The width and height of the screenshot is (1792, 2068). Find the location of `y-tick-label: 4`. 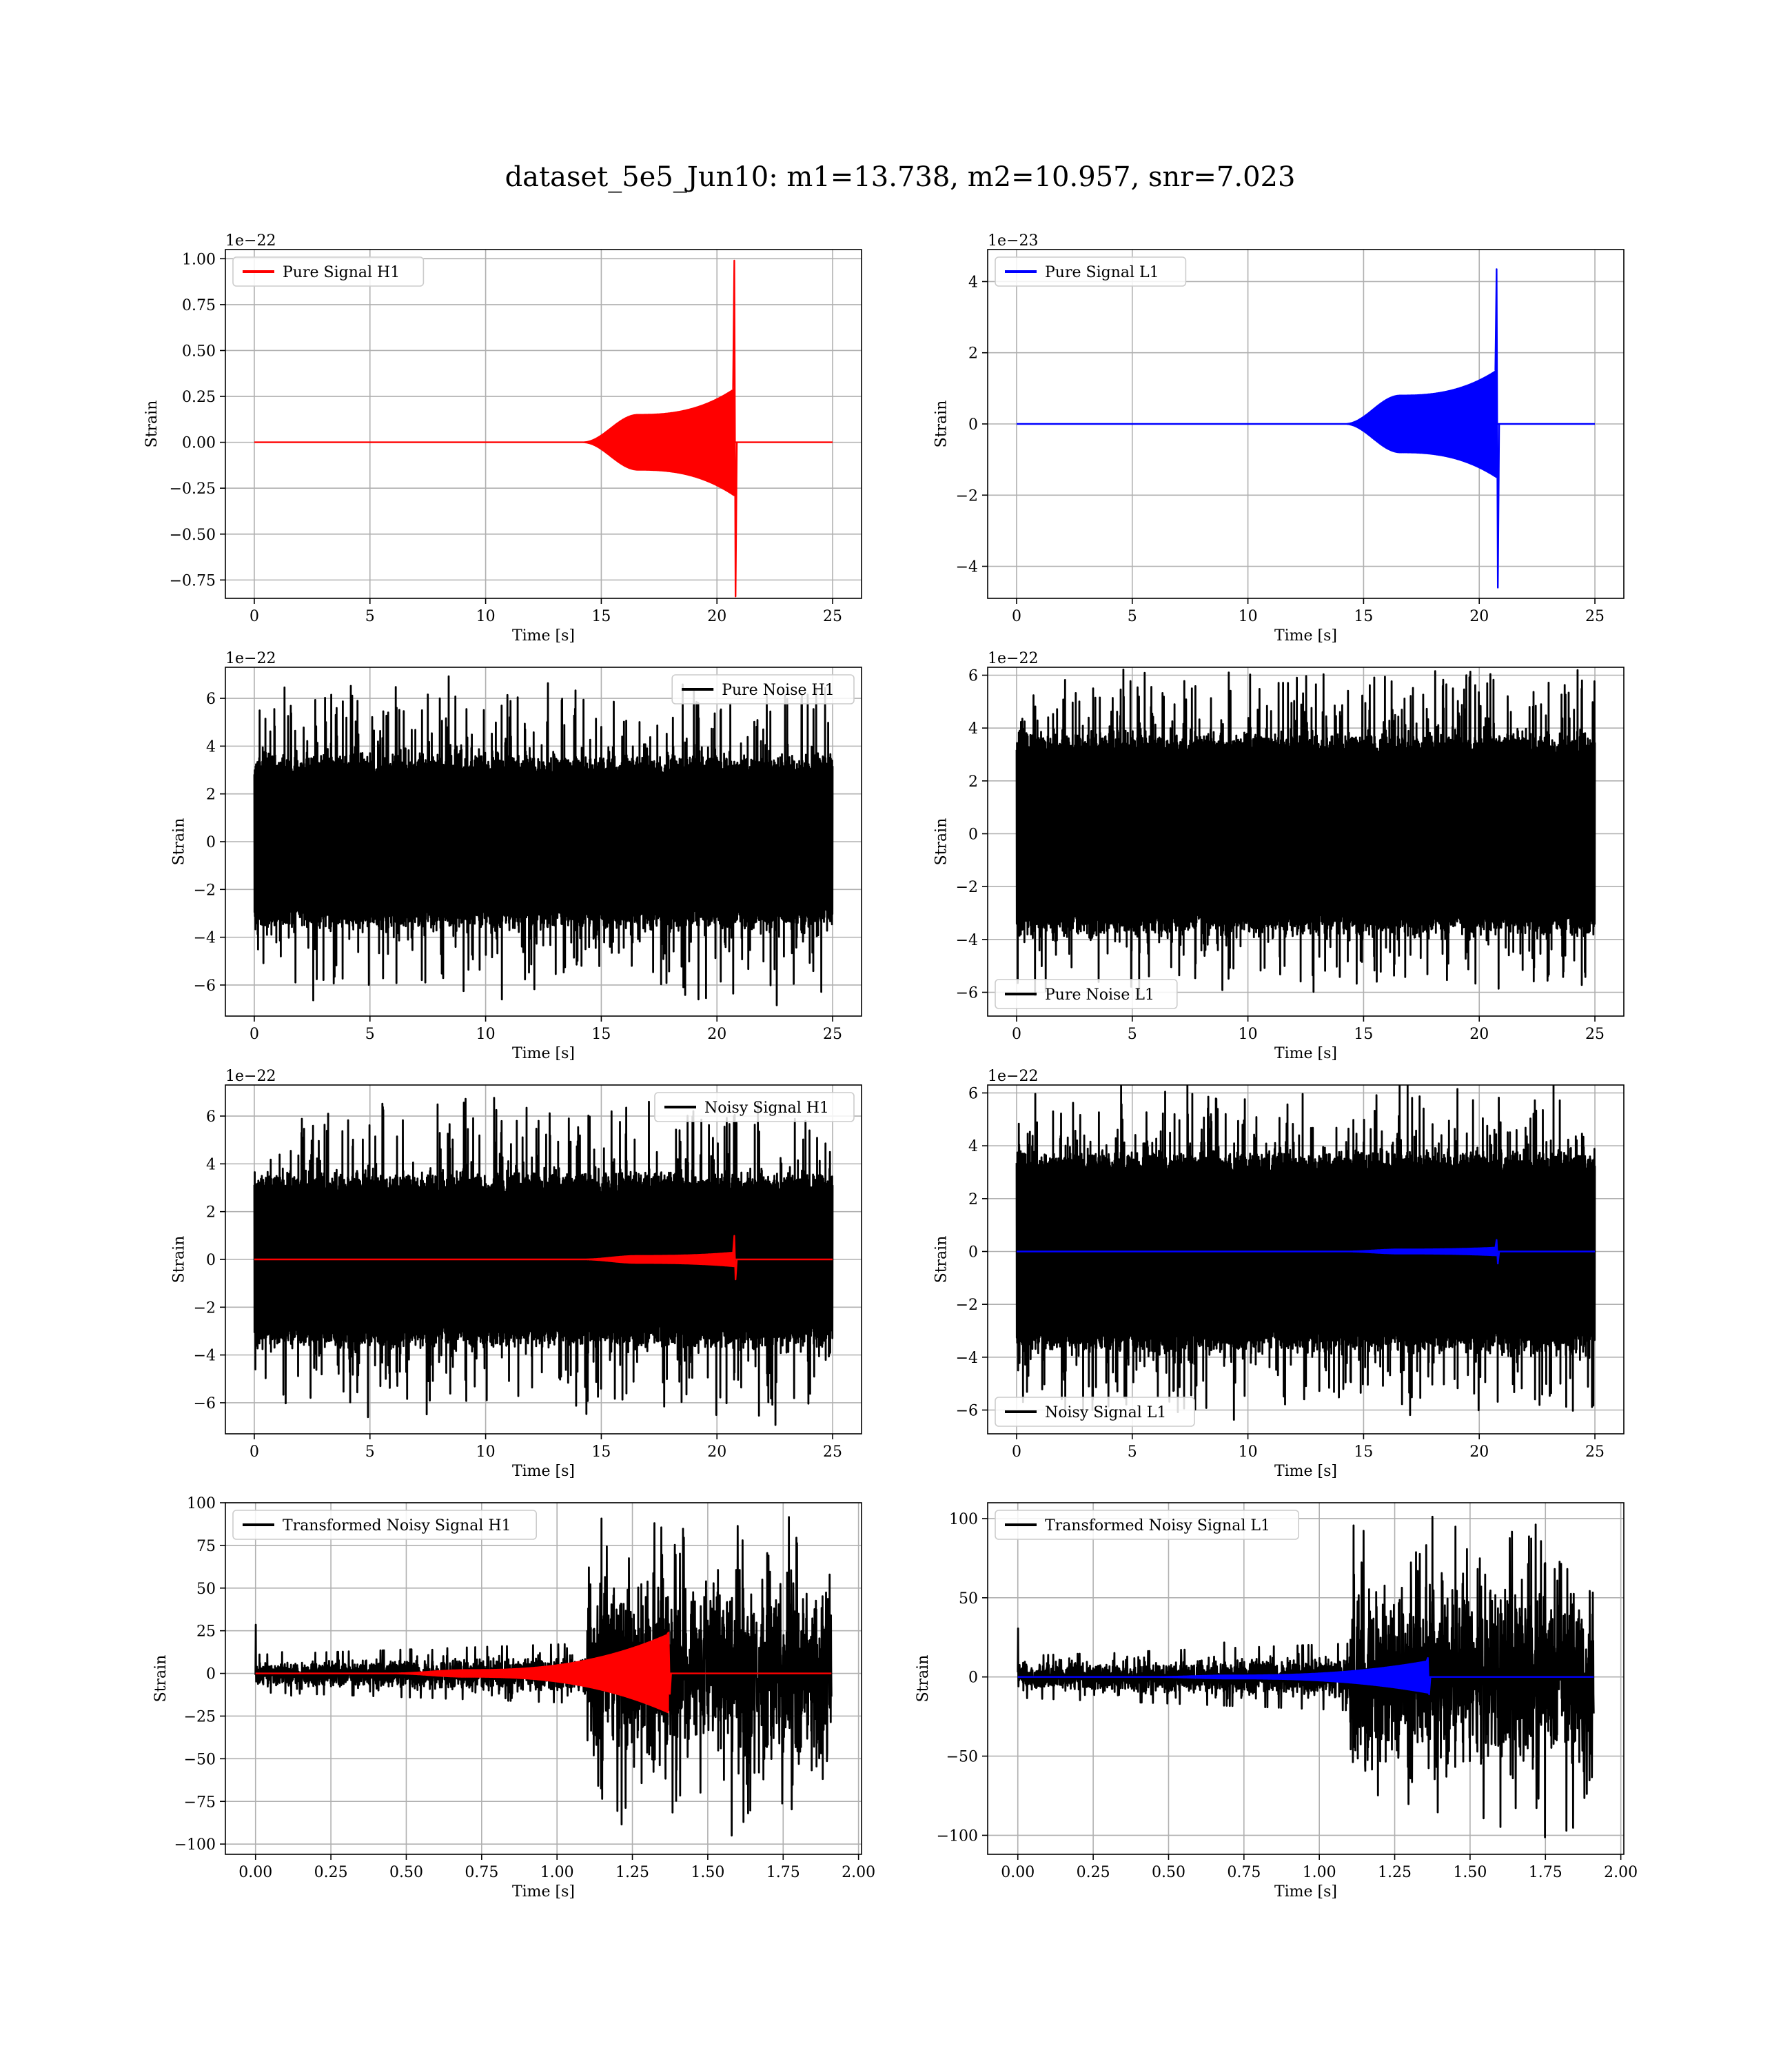

y-tick-label: 4 is located at coordinates (973, 1146).